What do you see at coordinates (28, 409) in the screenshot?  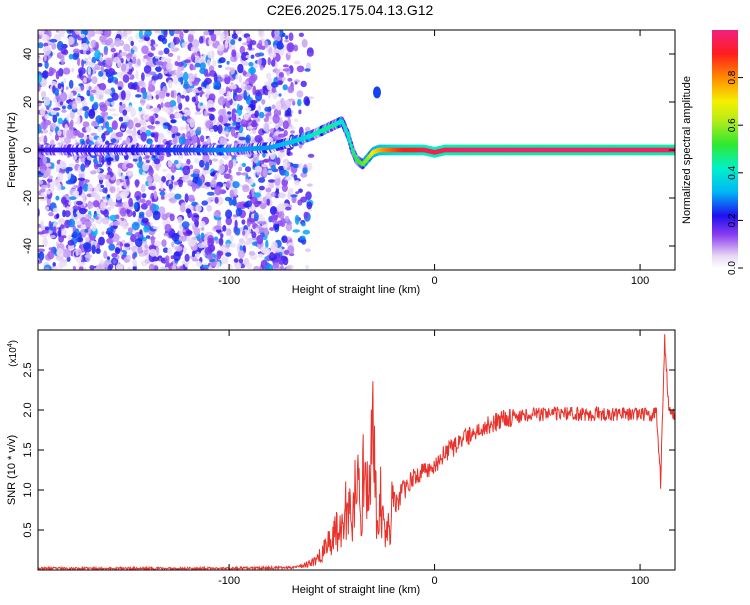 I see `snr-y-tick-label: 2.0` at bounding box center [28, 409].